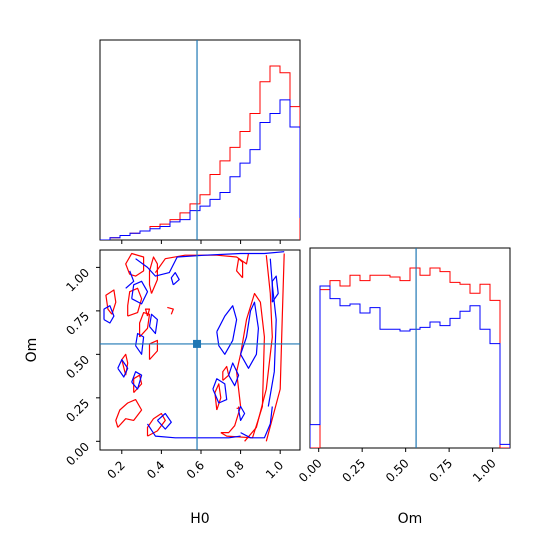  I want to click on h0-marginal-panel, so click(200, 141).